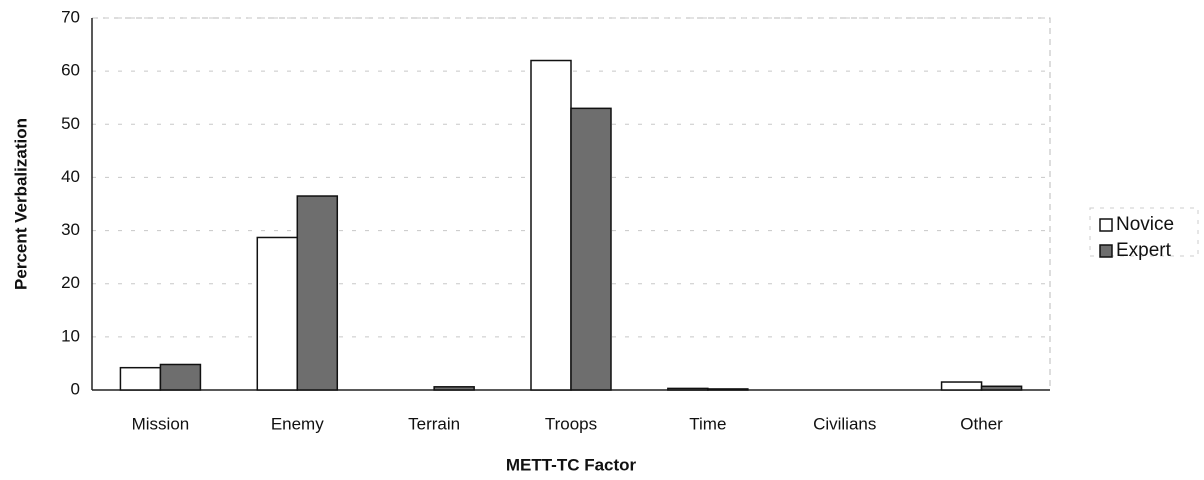  What do you see at coordinates (70, 229) in the screenshot?
I see `y-tick-label: 30` at bounding box center [70, 229].